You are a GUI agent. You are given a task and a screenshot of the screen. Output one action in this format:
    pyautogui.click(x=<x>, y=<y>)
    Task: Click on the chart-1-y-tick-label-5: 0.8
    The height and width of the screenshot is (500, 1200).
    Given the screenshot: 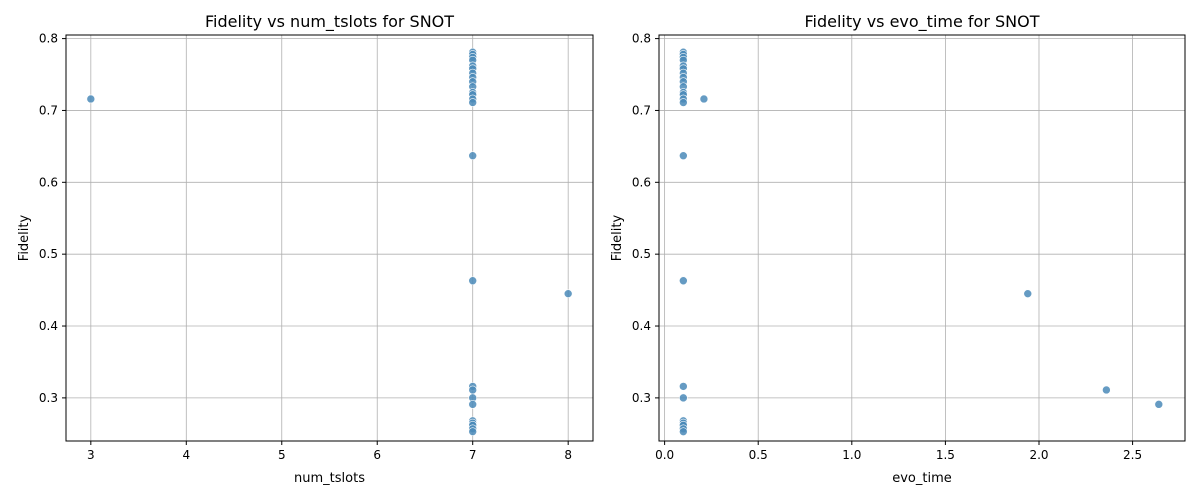 What is the action you would take?
    pyautogui.click(x=641, y=39)
    